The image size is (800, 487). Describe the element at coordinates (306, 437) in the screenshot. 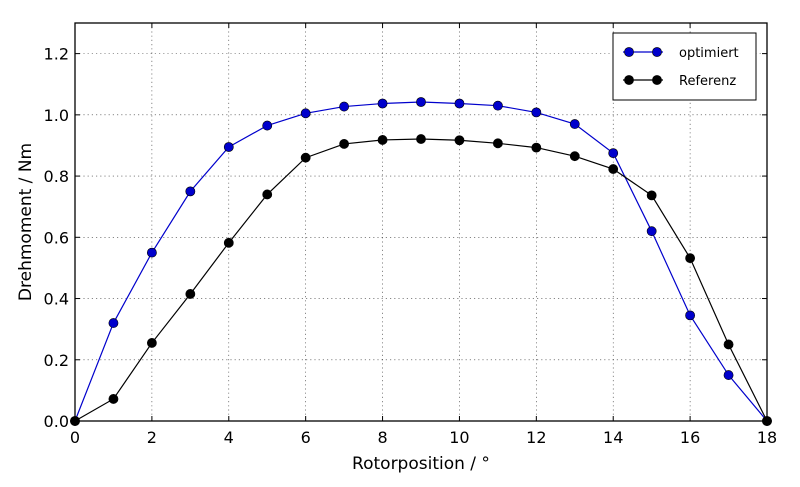

I see `x-tick-label: 6` at that location.